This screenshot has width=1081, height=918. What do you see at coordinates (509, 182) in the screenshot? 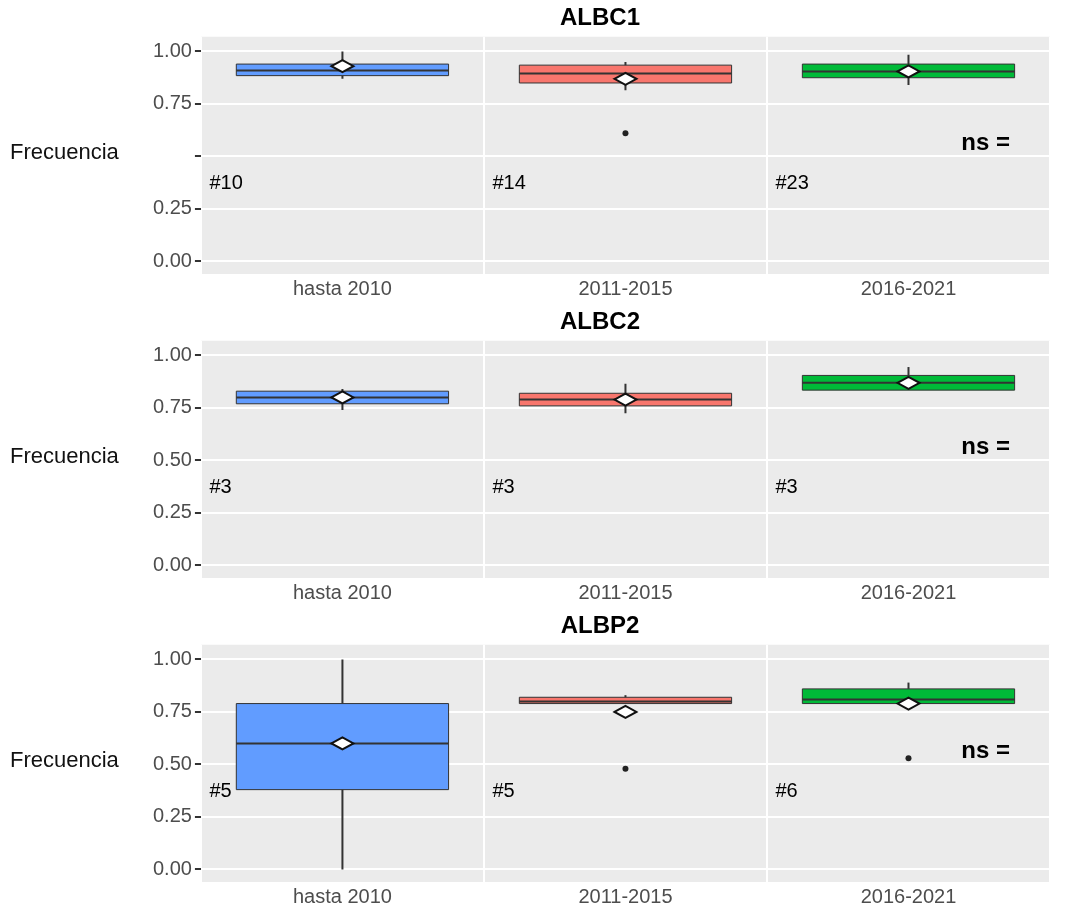
I see `annotation: #14` at bounding box center [509, 182].